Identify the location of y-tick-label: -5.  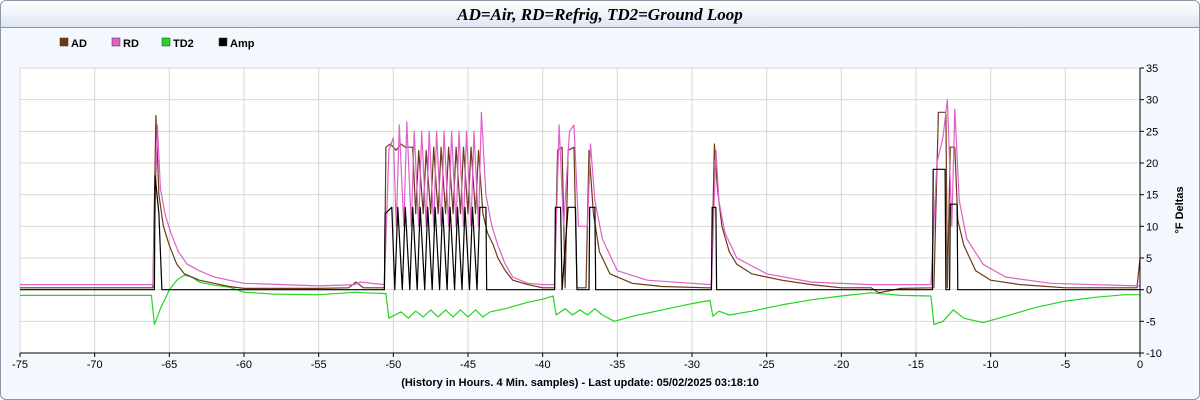
(1151, 322).